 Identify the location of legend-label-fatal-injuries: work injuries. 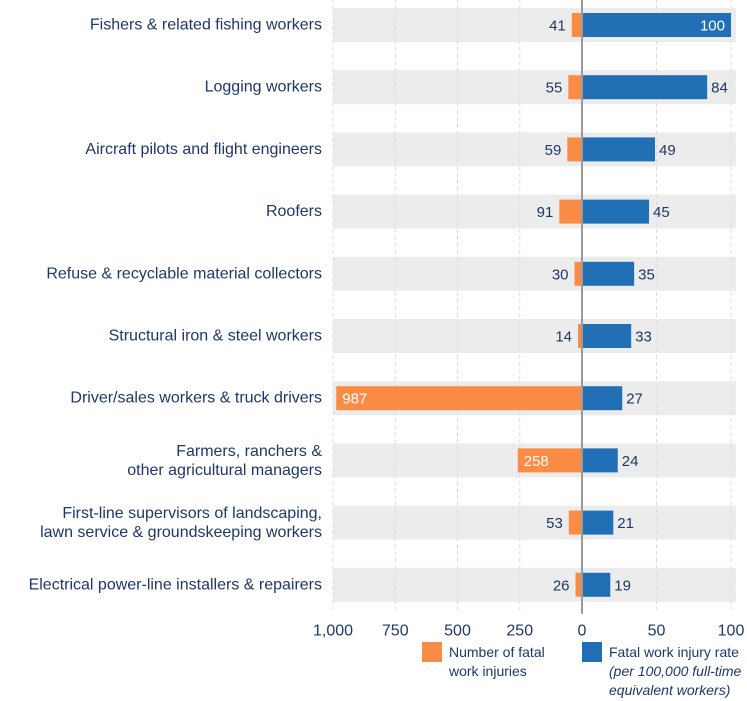
(487, 671).